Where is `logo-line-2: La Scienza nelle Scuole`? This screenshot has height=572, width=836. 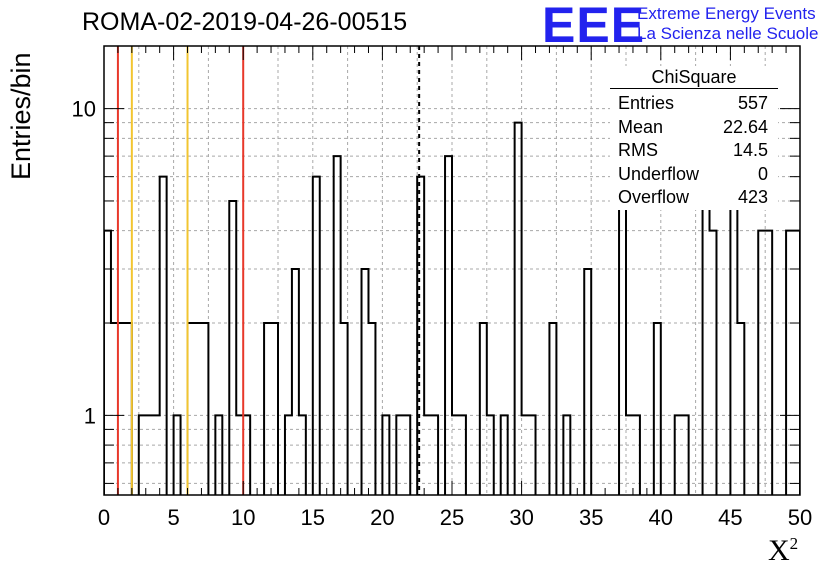
logo-line-2: La Scienza nelle Scuole is located at coordinates (728, 33).